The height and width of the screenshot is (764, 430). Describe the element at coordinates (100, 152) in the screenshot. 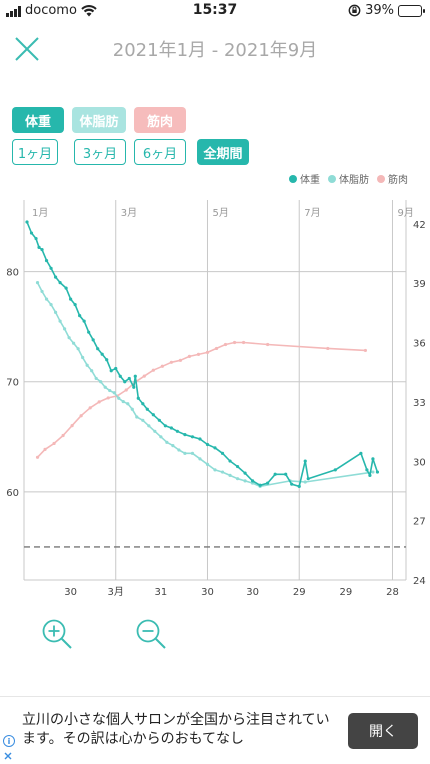

I see `period-chip-3-months: 3ヶ月` at that location.